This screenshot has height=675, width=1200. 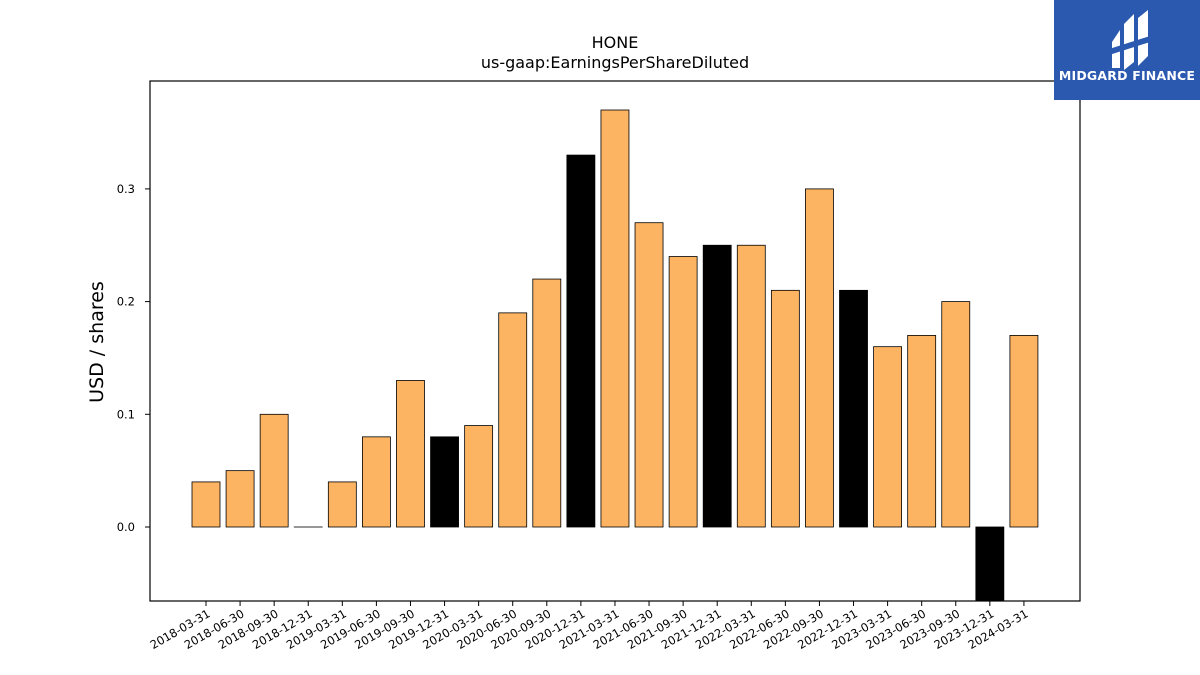 I want to click on logo-mark-icon, so click(x=1128, y=40).